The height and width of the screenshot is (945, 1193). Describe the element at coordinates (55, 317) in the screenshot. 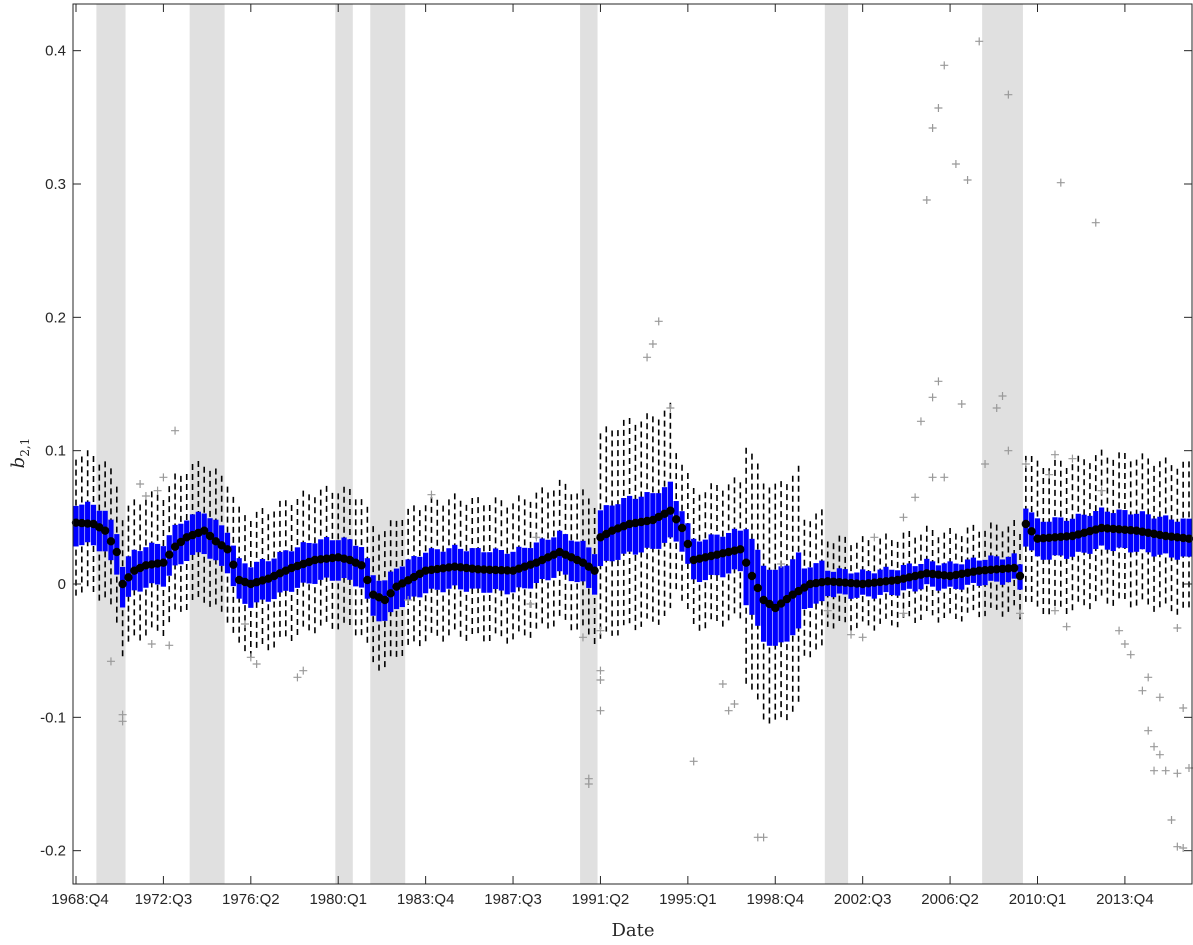

I see `y-tick-label: 0.2` at that location.